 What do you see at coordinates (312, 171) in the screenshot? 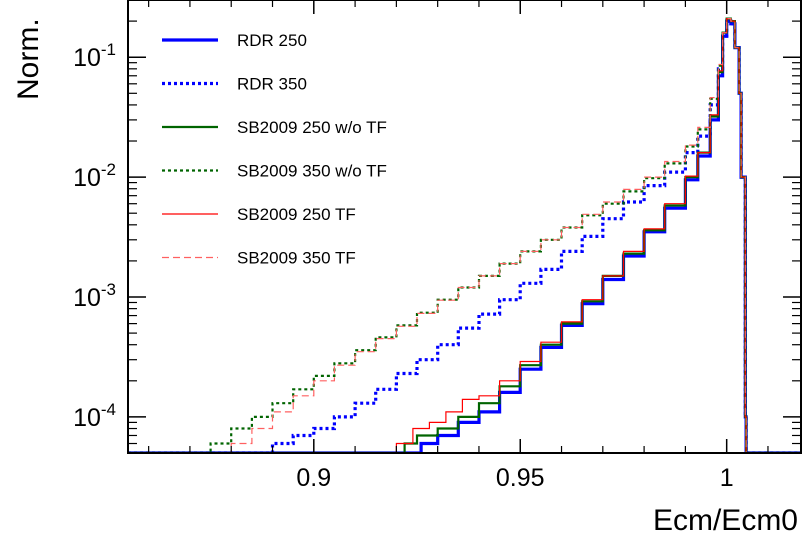
I see `legend-label-3: SB2009 350 w/o TF` at bounding box center [312, 171].